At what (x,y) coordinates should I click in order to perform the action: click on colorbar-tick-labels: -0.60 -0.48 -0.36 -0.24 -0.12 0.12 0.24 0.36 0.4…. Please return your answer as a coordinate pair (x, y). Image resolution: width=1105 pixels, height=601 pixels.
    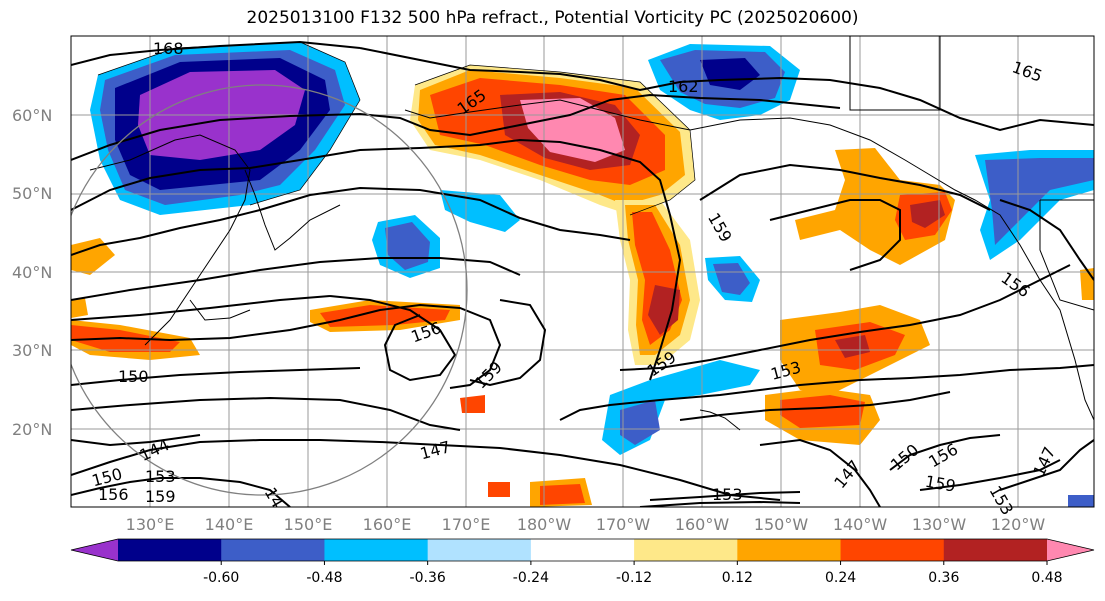
    Looking at the image, I should click on (633, 573).